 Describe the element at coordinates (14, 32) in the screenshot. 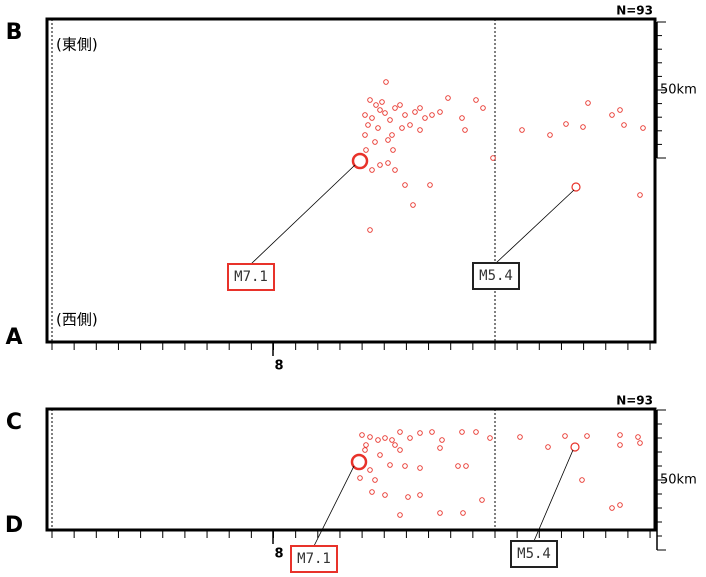

I see `panel-label: B` at that location.